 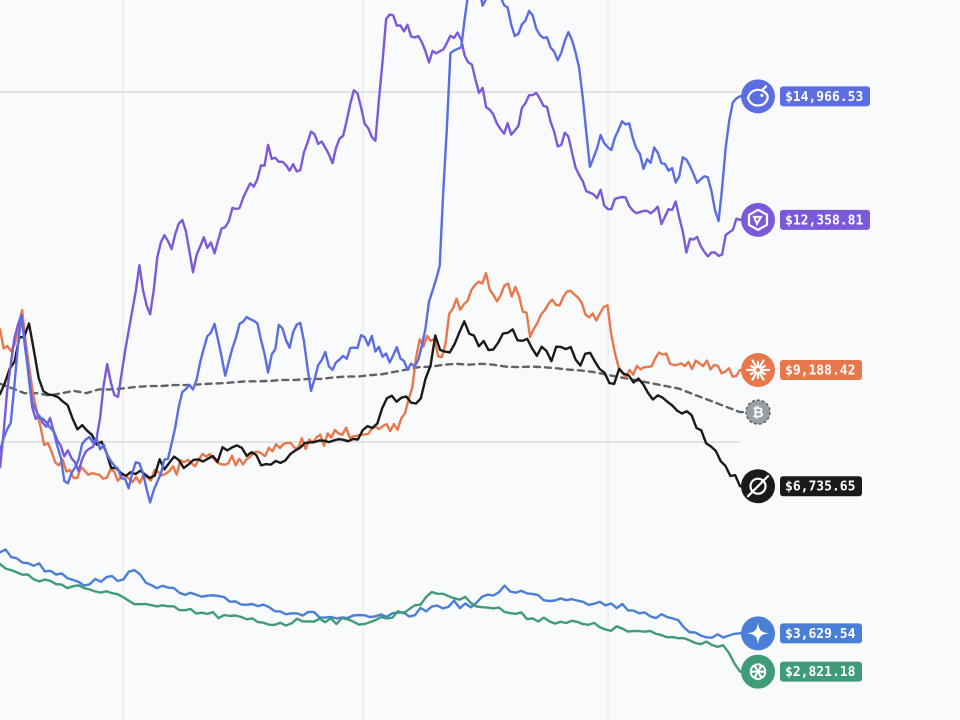 I want to click on deepseek-whale-icon, so click(x=758, y=96).